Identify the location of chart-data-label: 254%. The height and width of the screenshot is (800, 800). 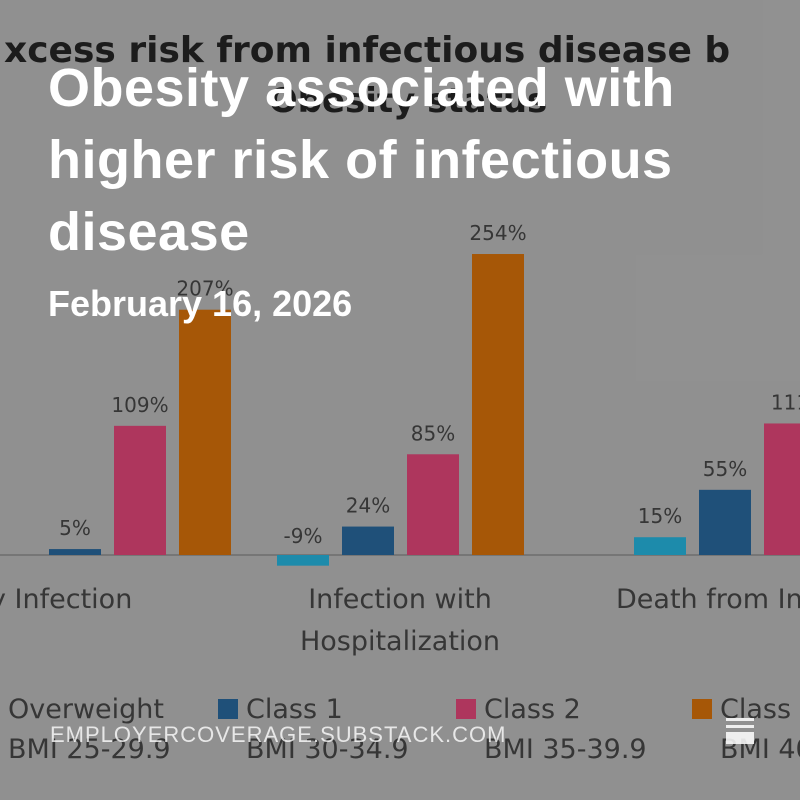
(497, 233).